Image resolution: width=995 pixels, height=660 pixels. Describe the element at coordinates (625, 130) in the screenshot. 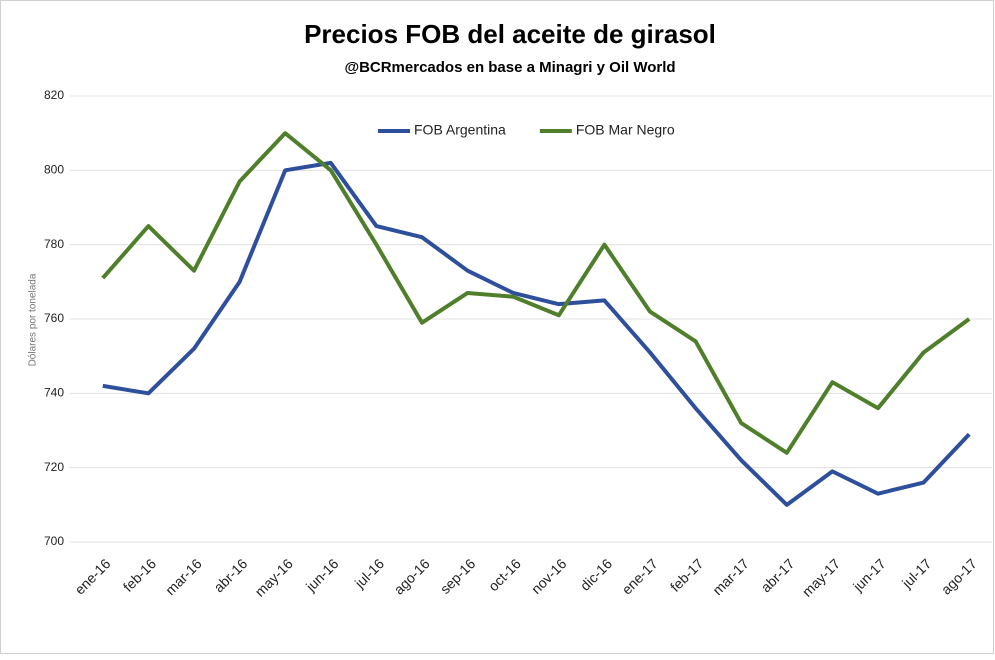

I see `legend-label: FOB Mar Negro` at that location.